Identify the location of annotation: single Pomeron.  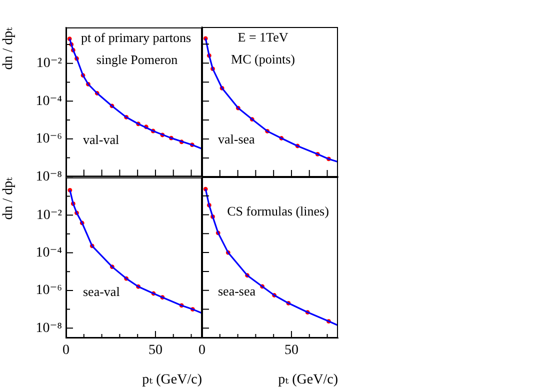
(137, 59).